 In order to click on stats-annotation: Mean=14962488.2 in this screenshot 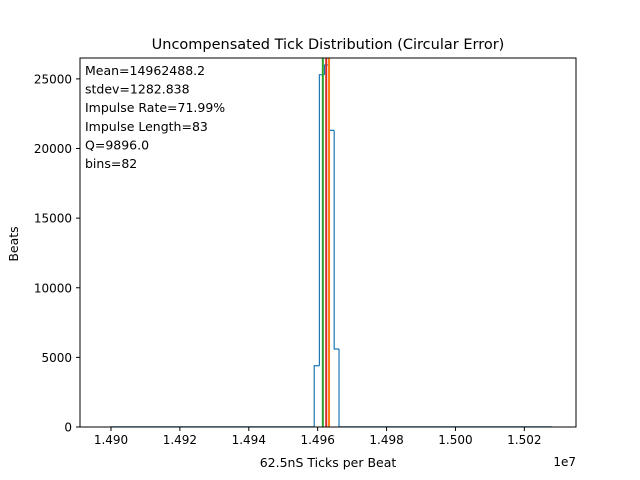, I will do `click(145, 70)`.